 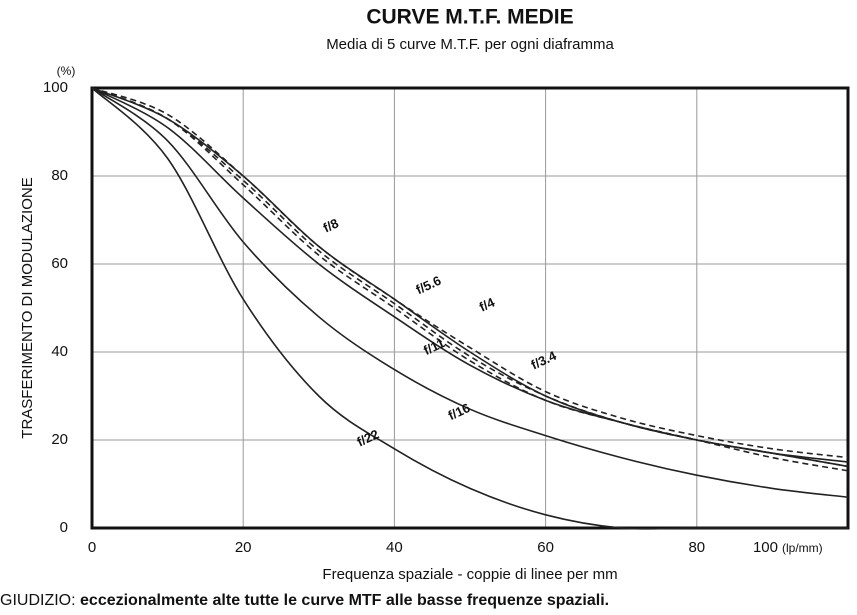 I want to click on series-label: f/16, so click(x=459, y=411).